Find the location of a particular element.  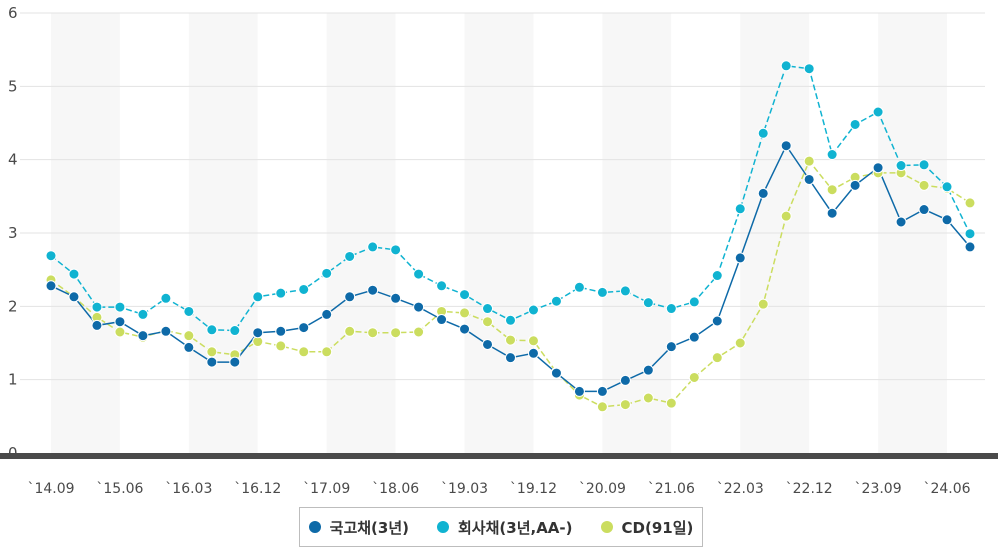

y-tick-label: 6 is located at coordinates (13, 13).